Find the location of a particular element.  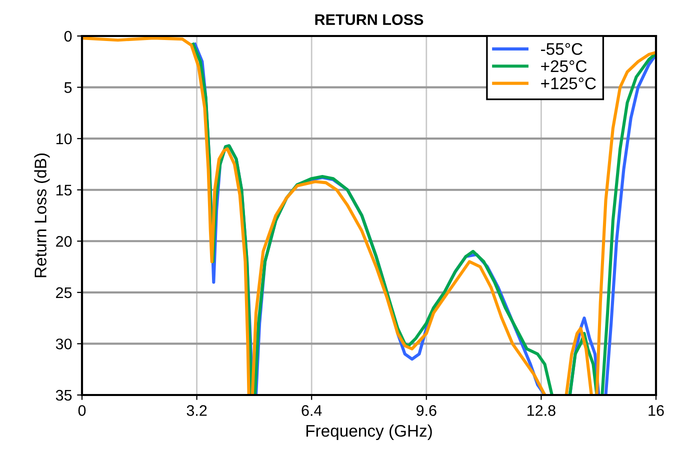

legend-label: +25°C is located at coordinates (564, 66).